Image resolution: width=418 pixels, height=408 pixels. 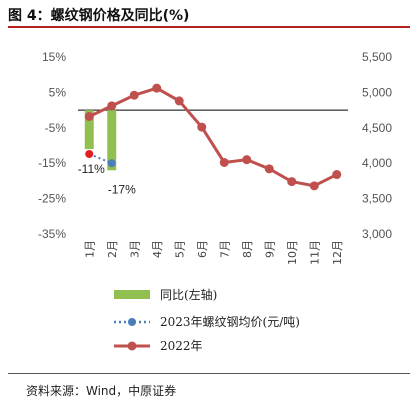 What do you see at coordinates (157, 249) in the screenshot?
I see `month-tick-label: 4月` at bounding box center [157, 249].